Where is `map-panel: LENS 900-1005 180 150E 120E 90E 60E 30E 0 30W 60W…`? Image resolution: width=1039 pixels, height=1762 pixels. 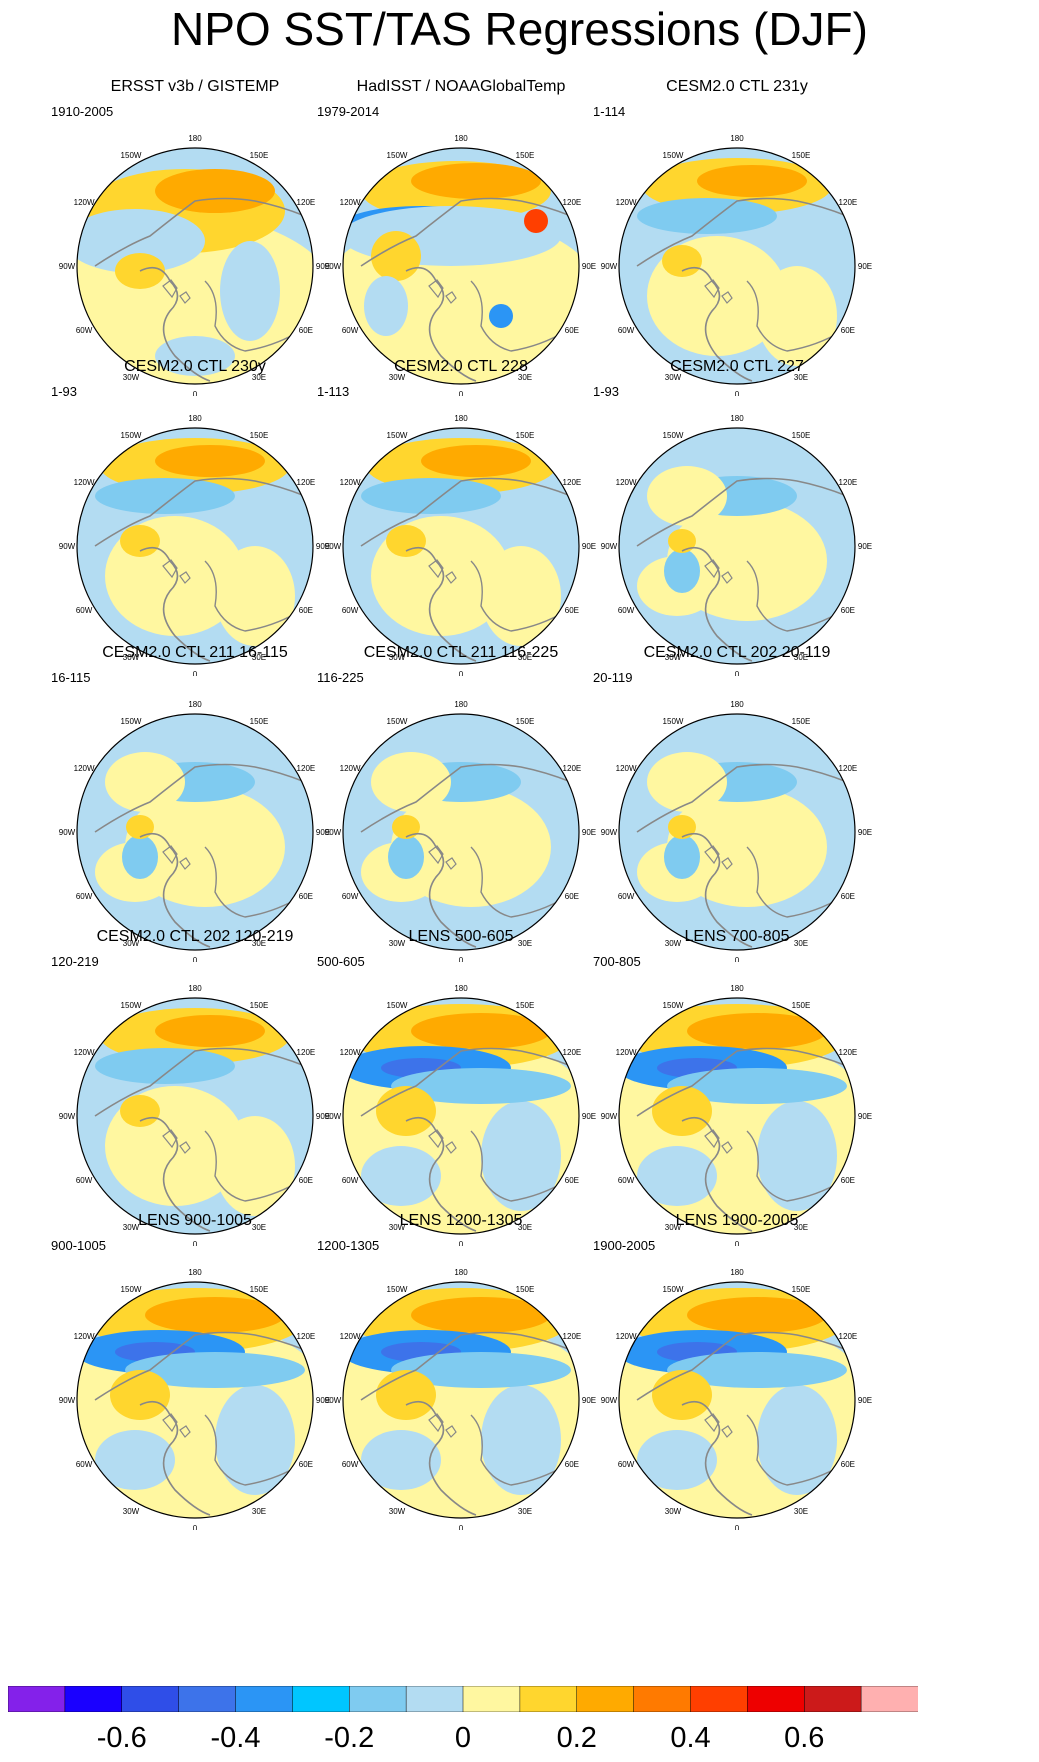
map-panel: LENS 900-1005 180 150E 120E 90E 60E 30E 0 30W 60W… is located at coordinates (195, 1371).